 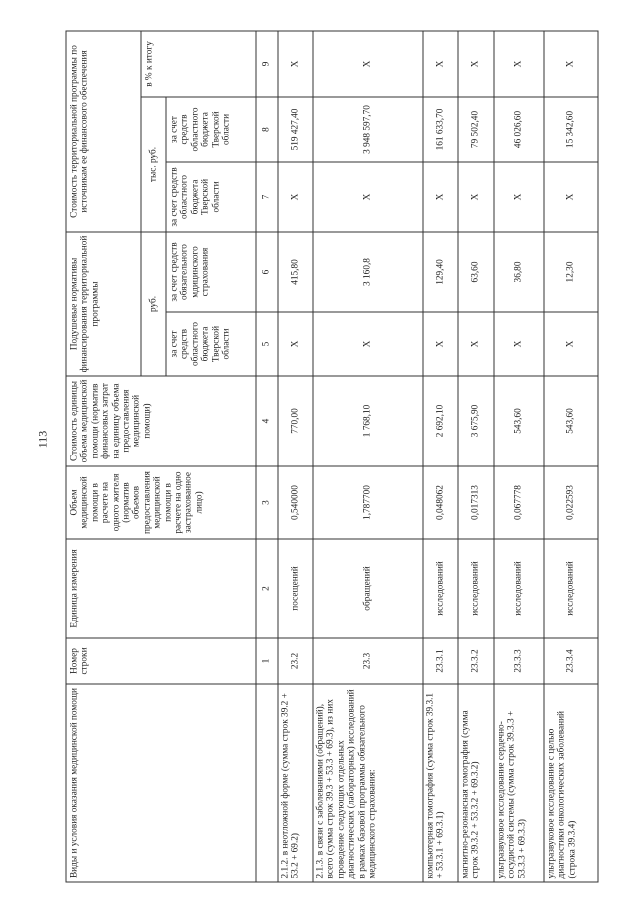 What do you see at coordinates (570, 502) in the screenshot?
I see `table-cell: 0,022593` at bounding box center [570, 502].